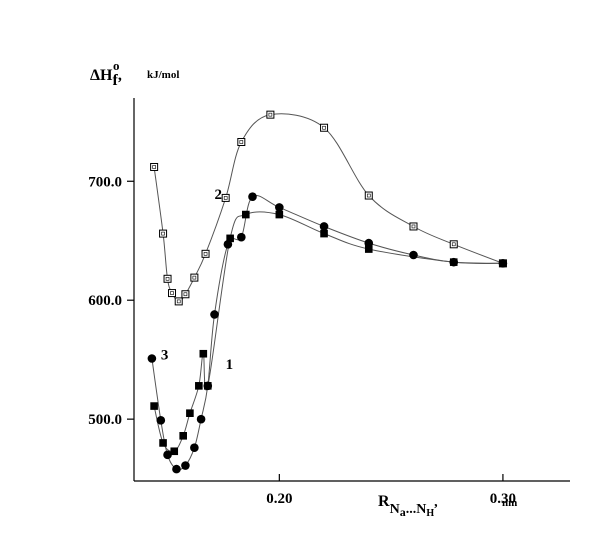  Describe the element at coordinates (115, 80) in the screenshot. I see `y-label-sub: f` at that location.